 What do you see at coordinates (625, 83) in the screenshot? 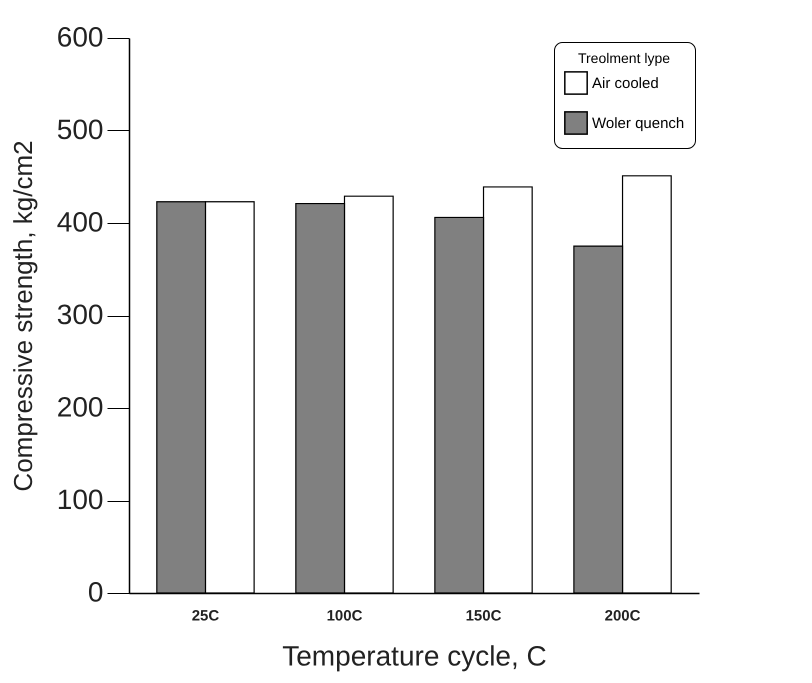
I see `legend-label: Air cooled` at bounding box center [625, 83].